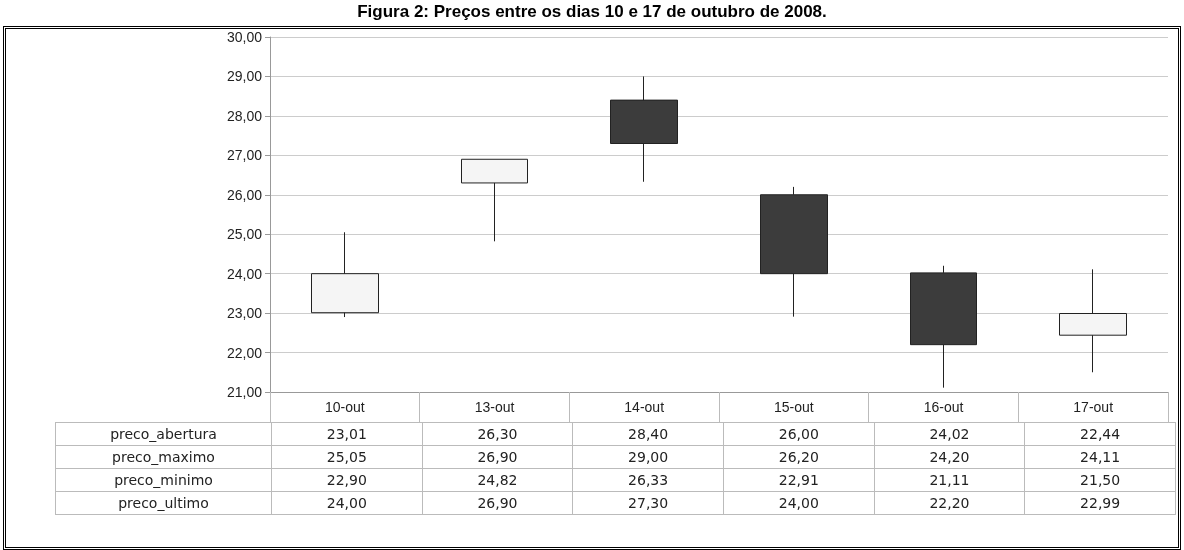  What do you see at coordinates (1100, 434) in the screenshot?
I see `text: 22,44` at bounding box center [1100, 434].